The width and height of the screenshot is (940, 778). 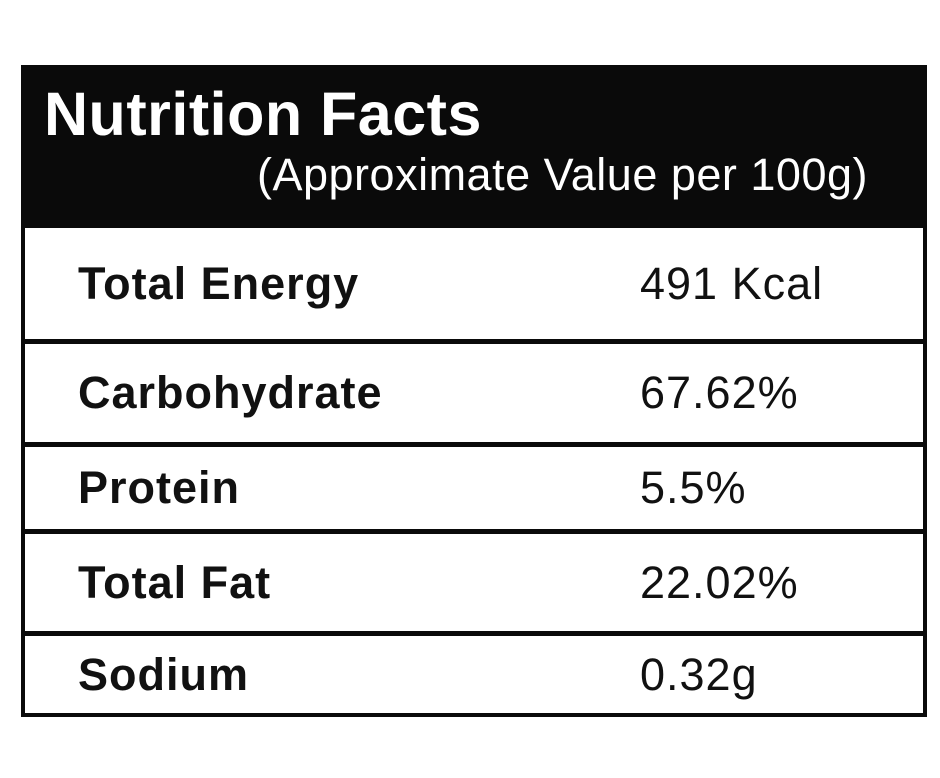 I want to click on table-row-total-fat: Total Fat 22.02%, so click(x=474, y=580).